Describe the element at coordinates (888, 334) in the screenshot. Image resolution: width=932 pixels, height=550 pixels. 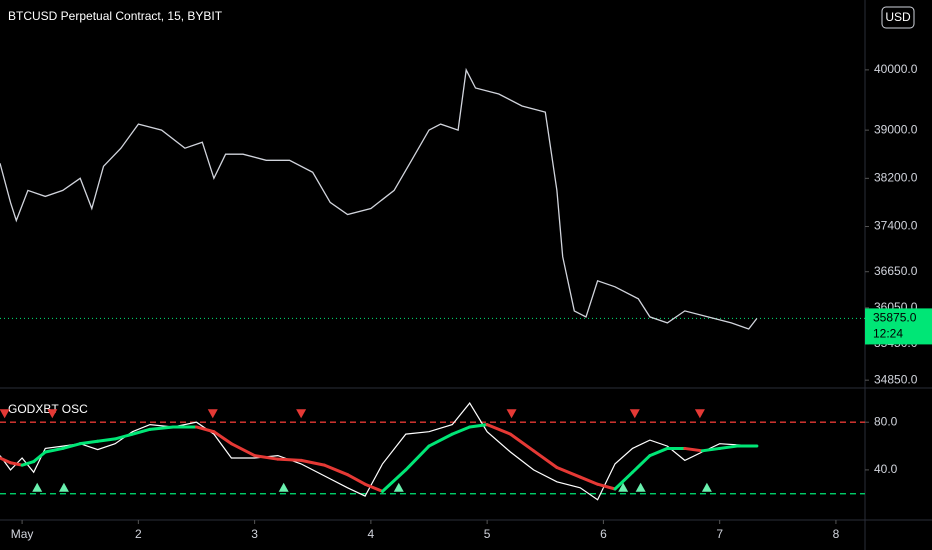
I see `countdown-label: 12:24` at that location.